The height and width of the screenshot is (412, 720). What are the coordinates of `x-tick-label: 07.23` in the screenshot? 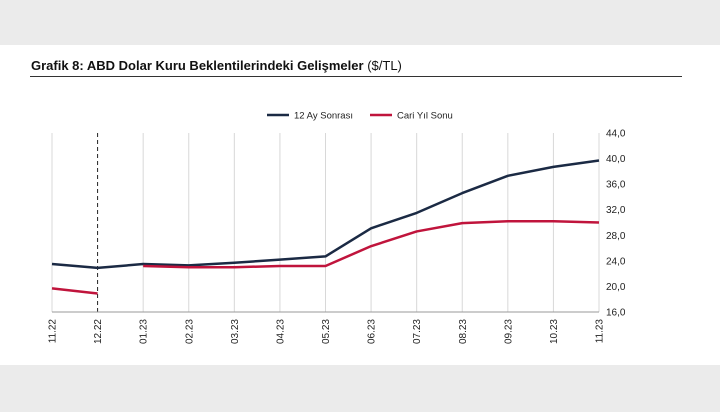 It's located at (417, 331).